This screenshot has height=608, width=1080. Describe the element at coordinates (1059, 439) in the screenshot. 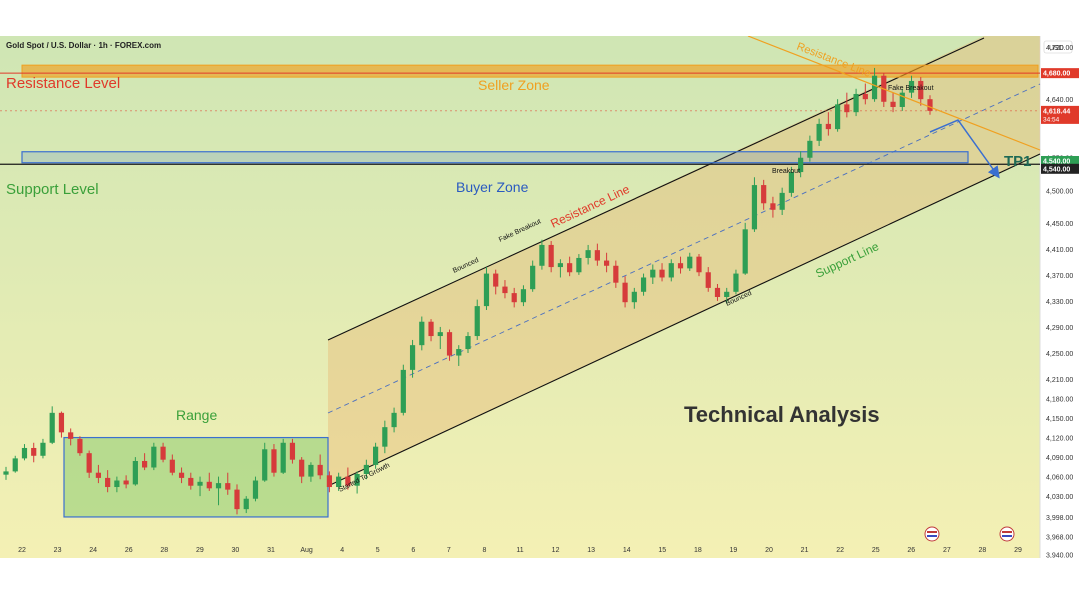

I see `price-tick-label: 4,120.00` at that location.